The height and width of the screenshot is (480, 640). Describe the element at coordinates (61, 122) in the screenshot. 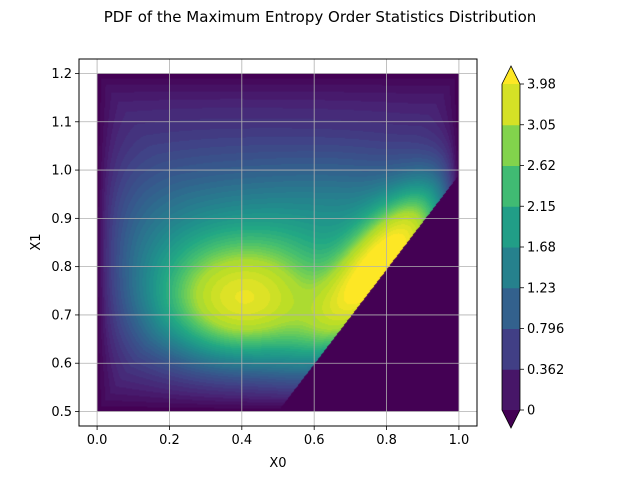

I see `y-tick-label: 1.1` at that location.